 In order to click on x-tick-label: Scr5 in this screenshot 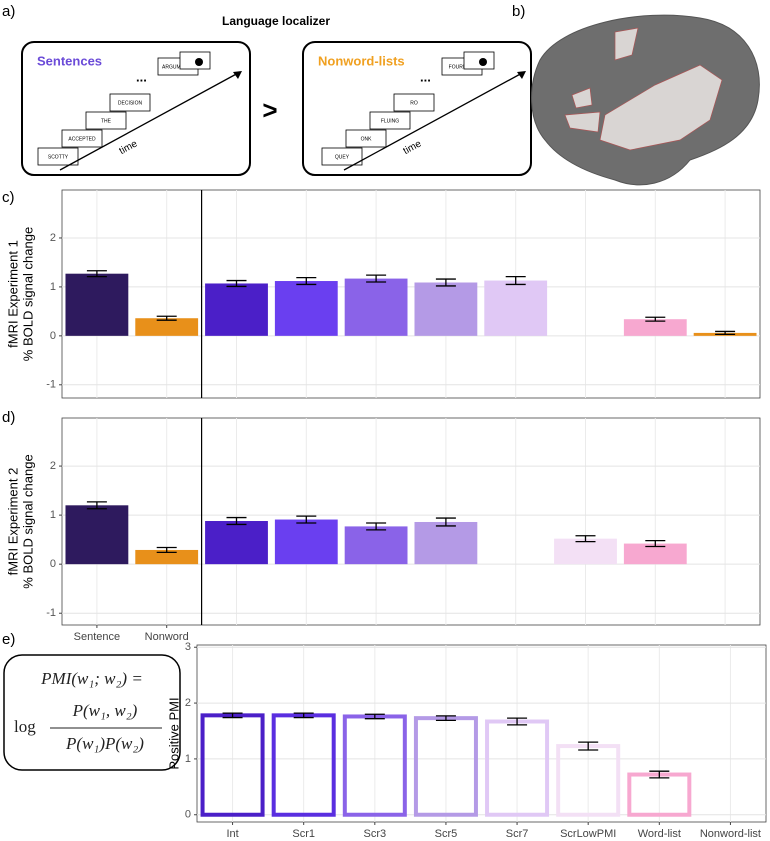, I will do `click(446, 834)`.